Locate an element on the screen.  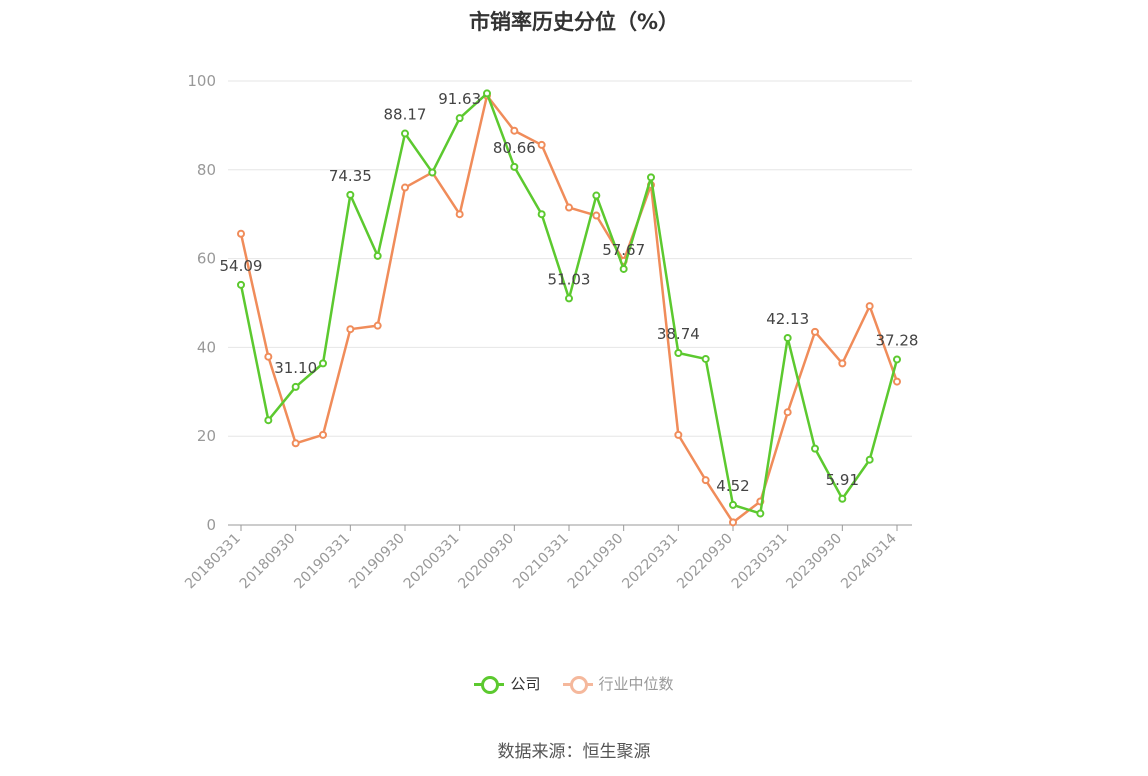
legend-company-marker-icon is located at coordinates (489, 684).